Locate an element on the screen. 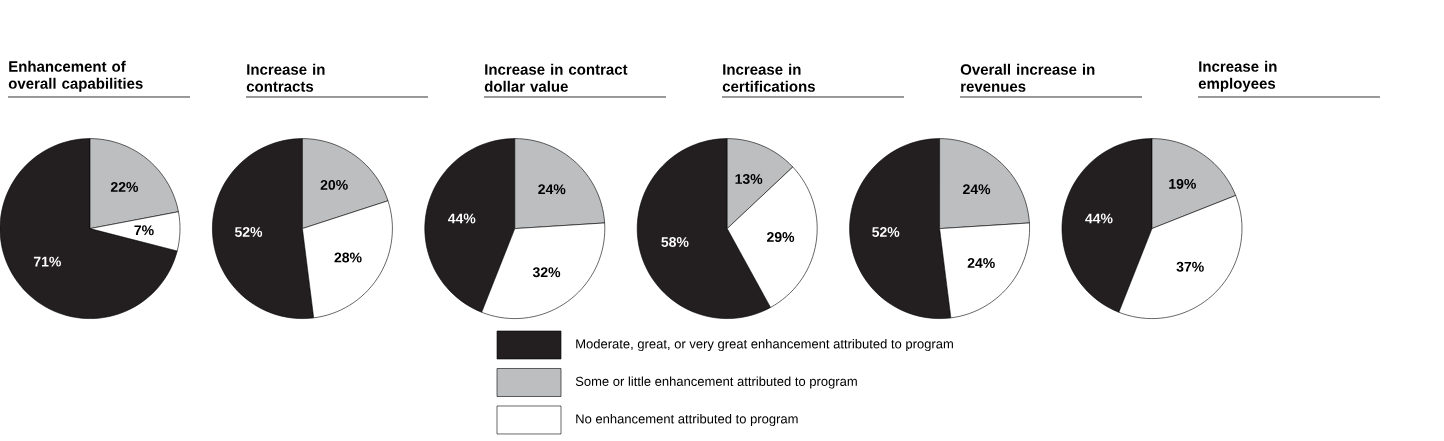  data-label: 22% is located at coordinates (124, 187).